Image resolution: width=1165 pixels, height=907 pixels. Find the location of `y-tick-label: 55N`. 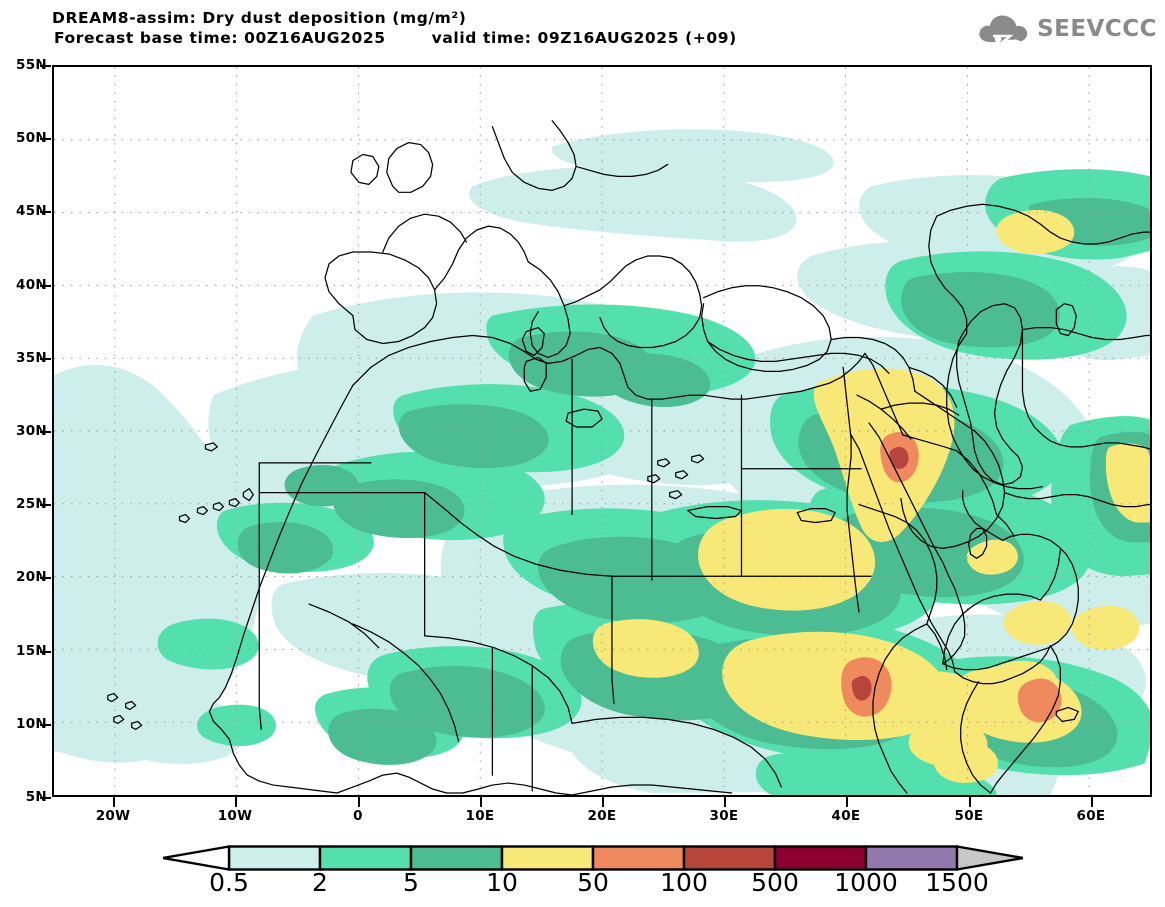

y-tick-label: 55N is located at coordinates (31, 65).